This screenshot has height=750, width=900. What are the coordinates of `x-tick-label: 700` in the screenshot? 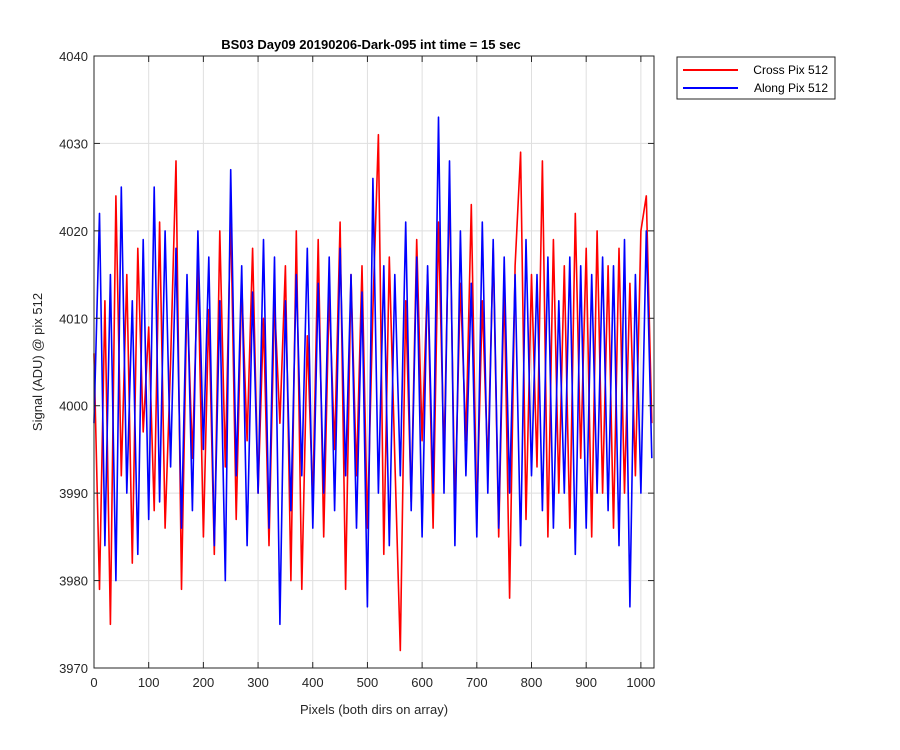 It's located at (477, 682).